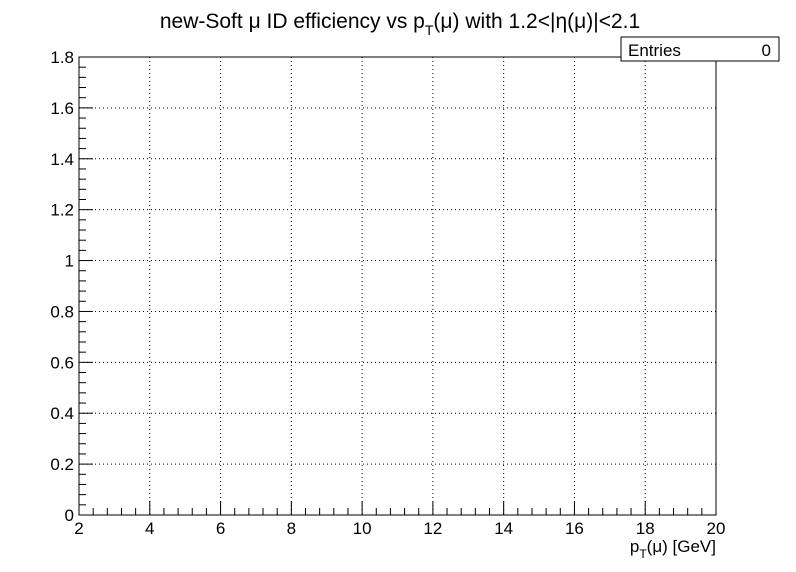 The width and height of the screenshot is (796, 572). Describe the element at coordinates (399, 528) in the screenshot. I see `x-tick-labels: 2 4 6 8 10 12 14 16 18 20` at that location.